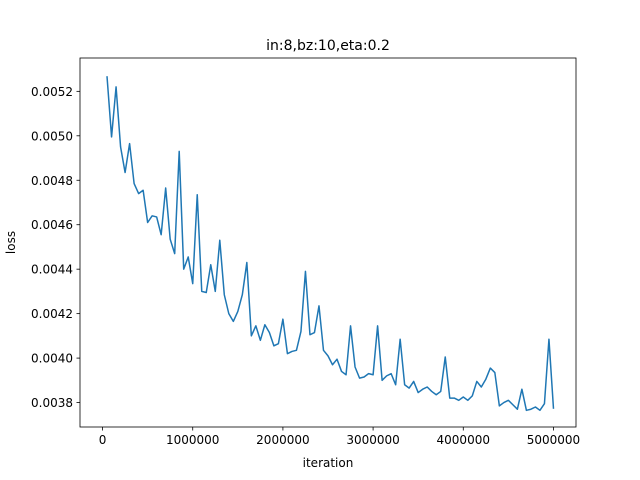 This screenshot has height=480, width=640. What do you see at coordinates (328, 46) in the screenshot?
I see `chart-title: in:8,bz:10,eta:0.2` at bounding box center [328, 46].